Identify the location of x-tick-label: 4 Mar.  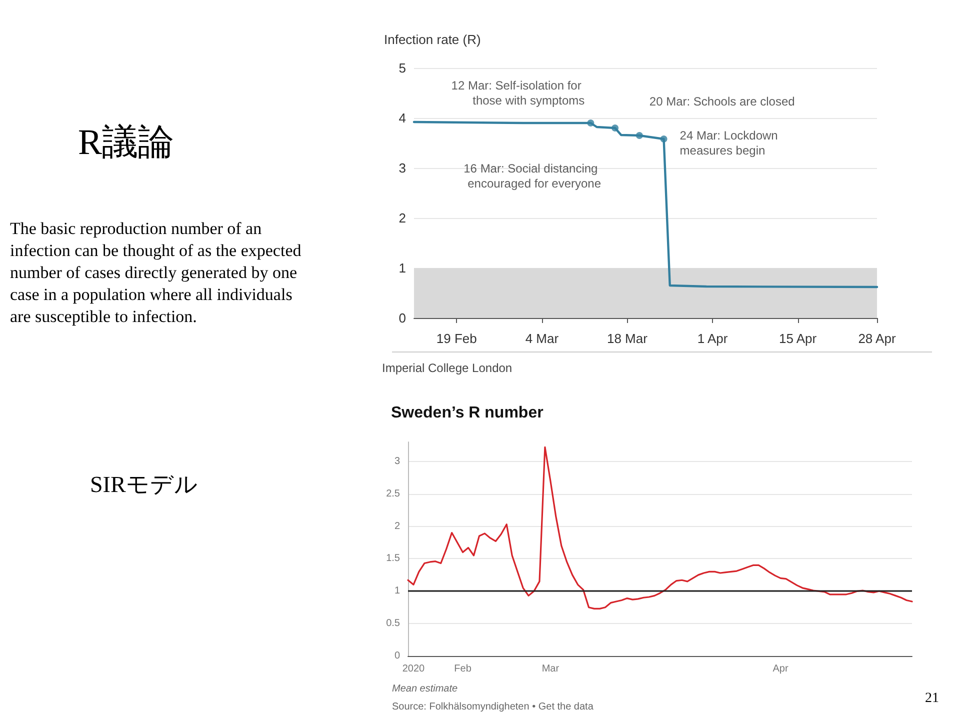
(542, 338).